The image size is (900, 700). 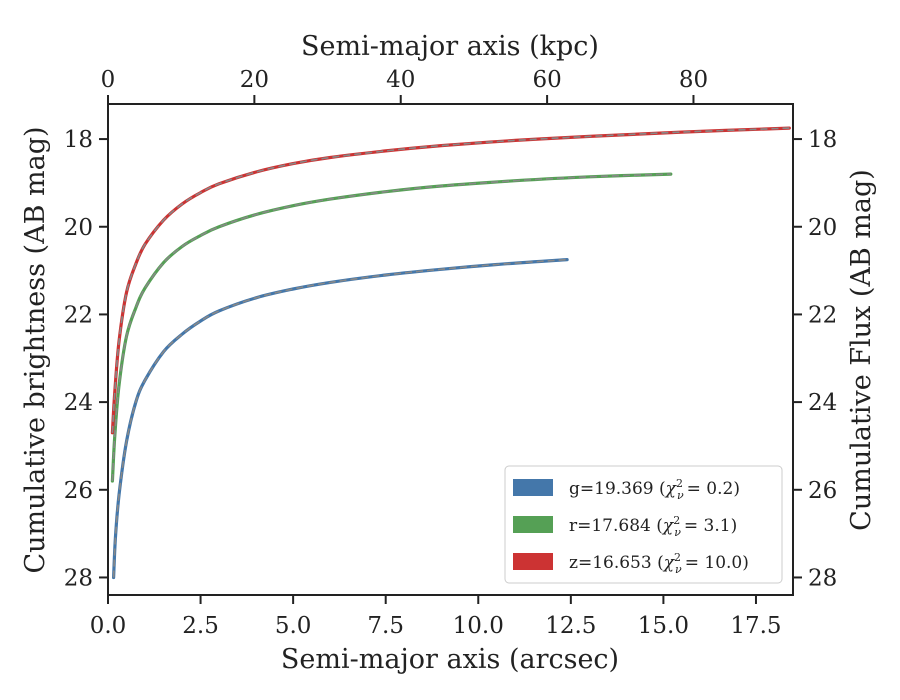 I want to click on top-x-axis-label: Semi-major axis (kpc), so click(x=450, y=46).